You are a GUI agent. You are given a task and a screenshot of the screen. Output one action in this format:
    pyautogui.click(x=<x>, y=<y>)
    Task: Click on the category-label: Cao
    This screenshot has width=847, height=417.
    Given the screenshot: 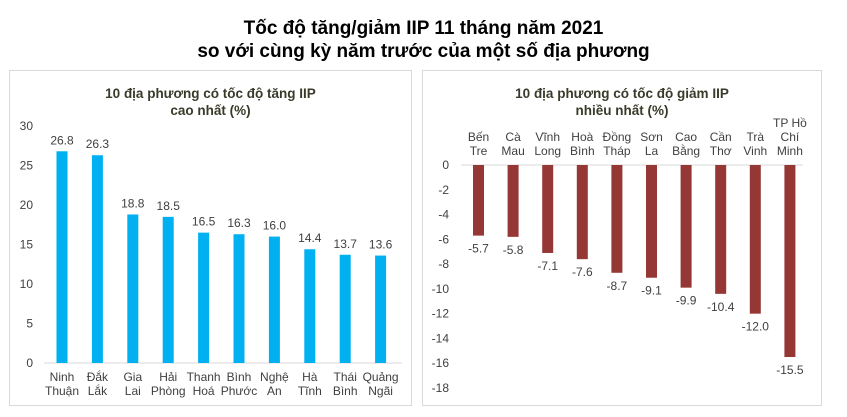 What is the action you would take?
    pyautogui.click(x=686, y=137)
    